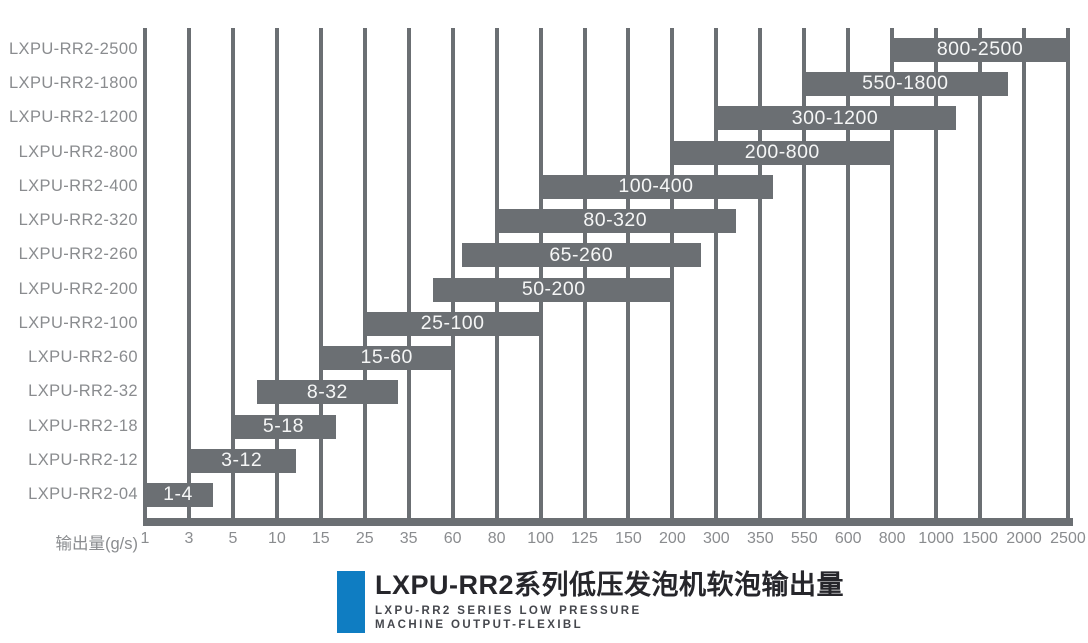  I want to click on range-bar: 1-4, so click(178, 494).